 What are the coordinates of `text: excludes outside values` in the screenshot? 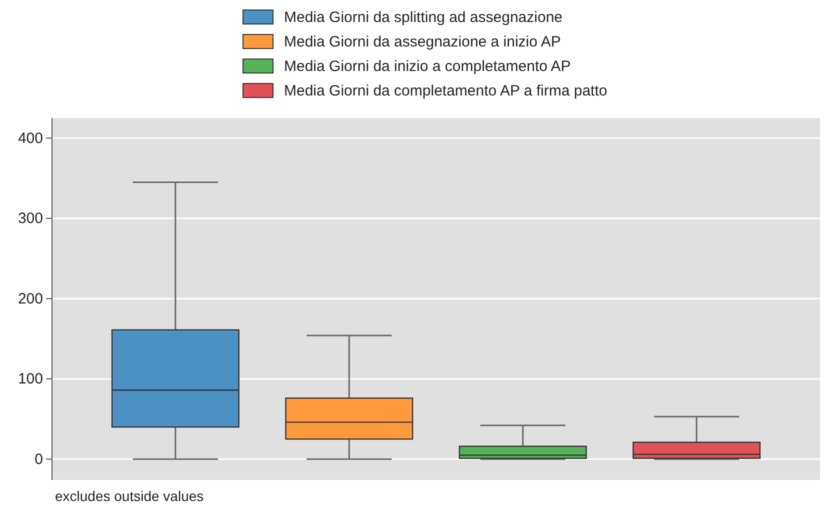 It's located at (129, 496).